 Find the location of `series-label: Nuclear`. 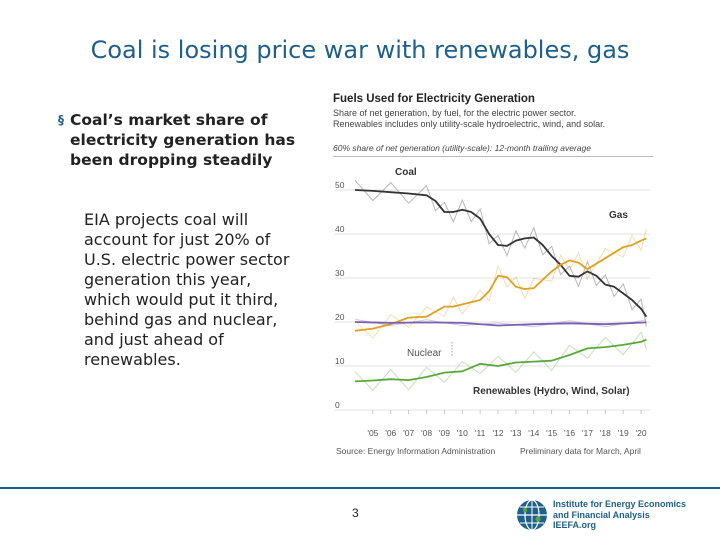

series-label: Nuclear is located at coordinates (424, 353).